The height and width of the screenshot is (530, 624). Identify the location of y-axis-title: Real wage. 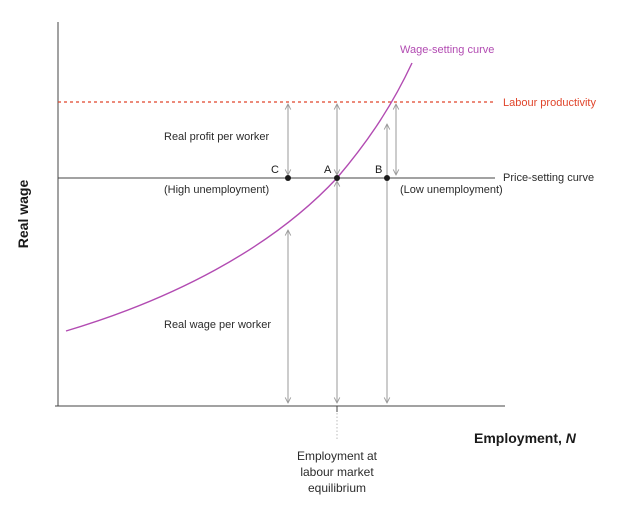
(23, 214).